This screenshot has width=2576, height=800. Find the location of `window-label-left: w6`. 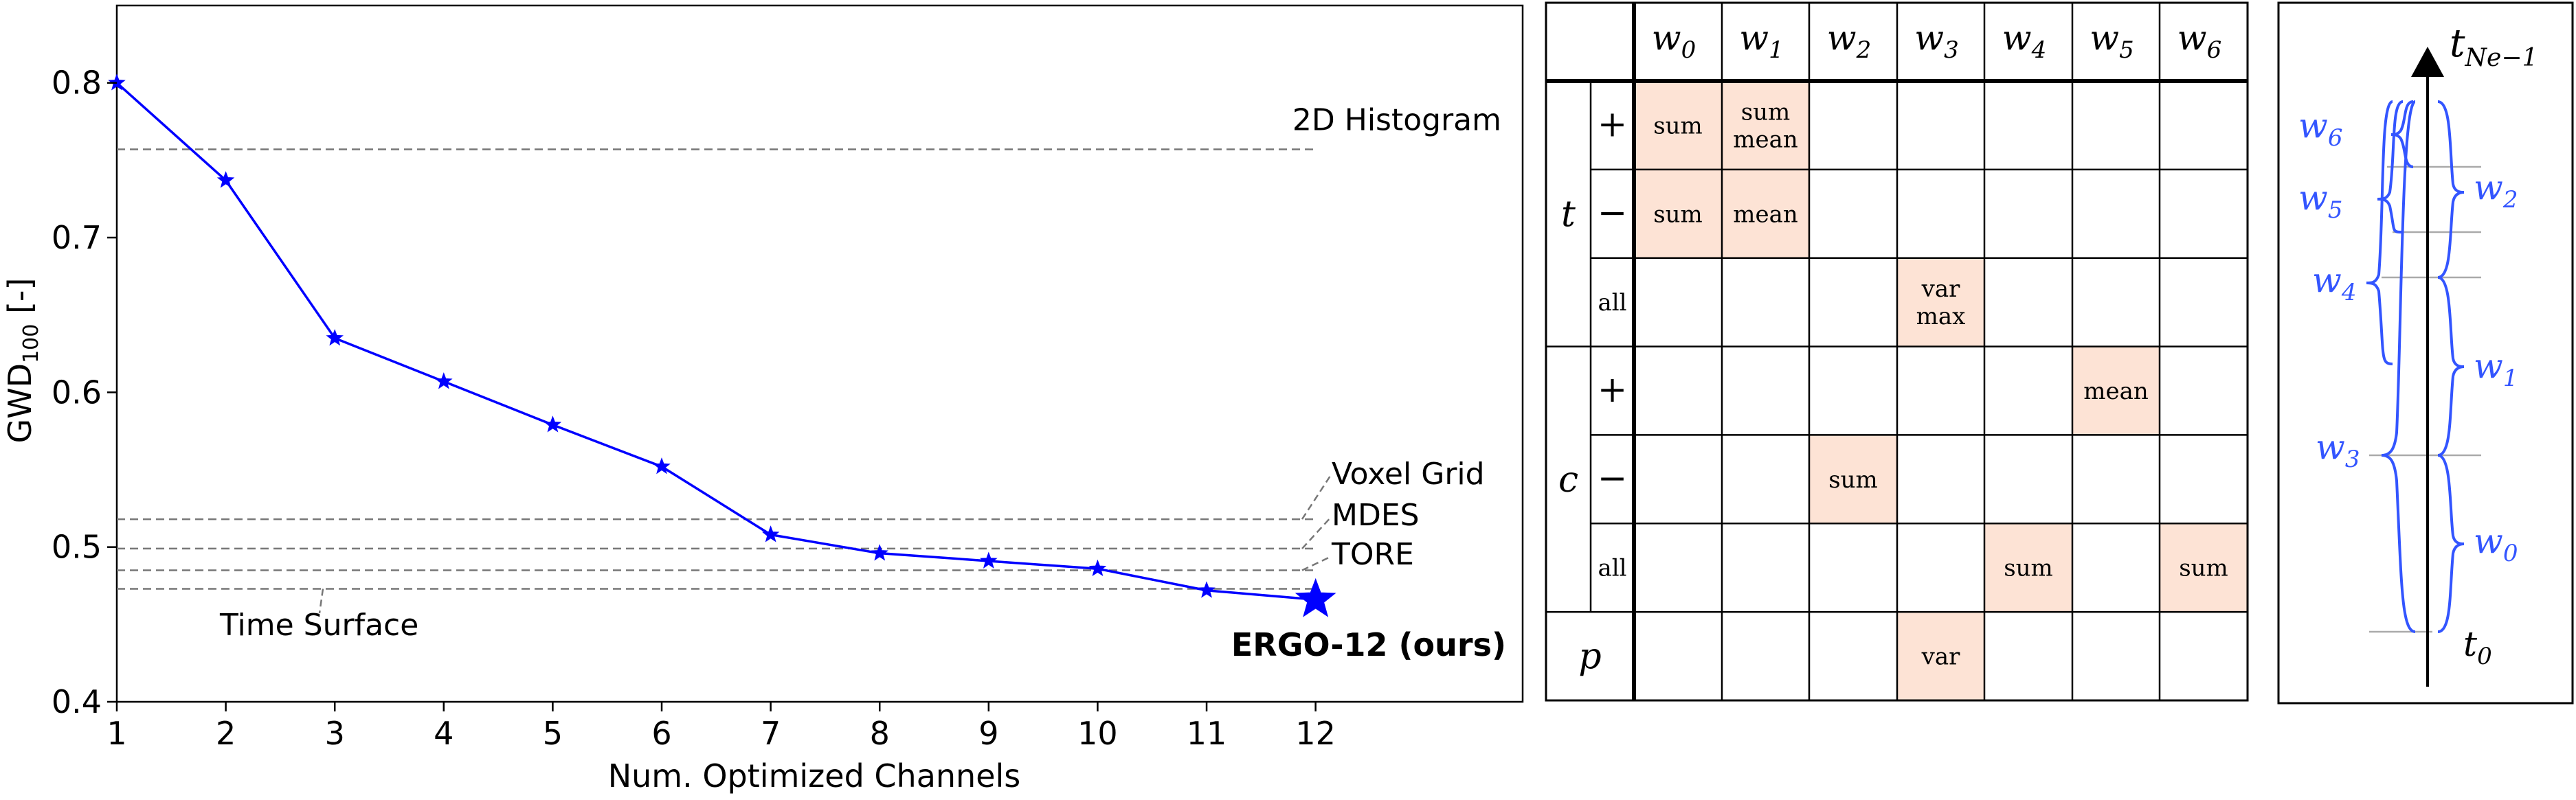

window-label-left: w6 is located at coordinates (2320, 129).